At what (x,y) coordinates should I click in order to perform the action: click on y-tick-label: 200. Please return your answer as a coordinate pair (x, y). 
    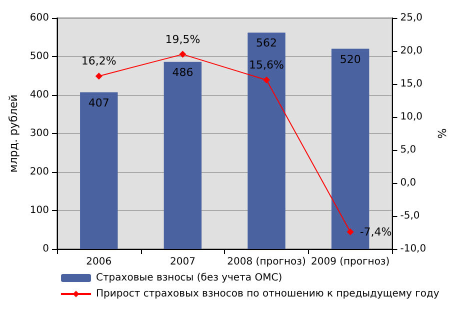
    Looking at the image, I should click on (39, 172).